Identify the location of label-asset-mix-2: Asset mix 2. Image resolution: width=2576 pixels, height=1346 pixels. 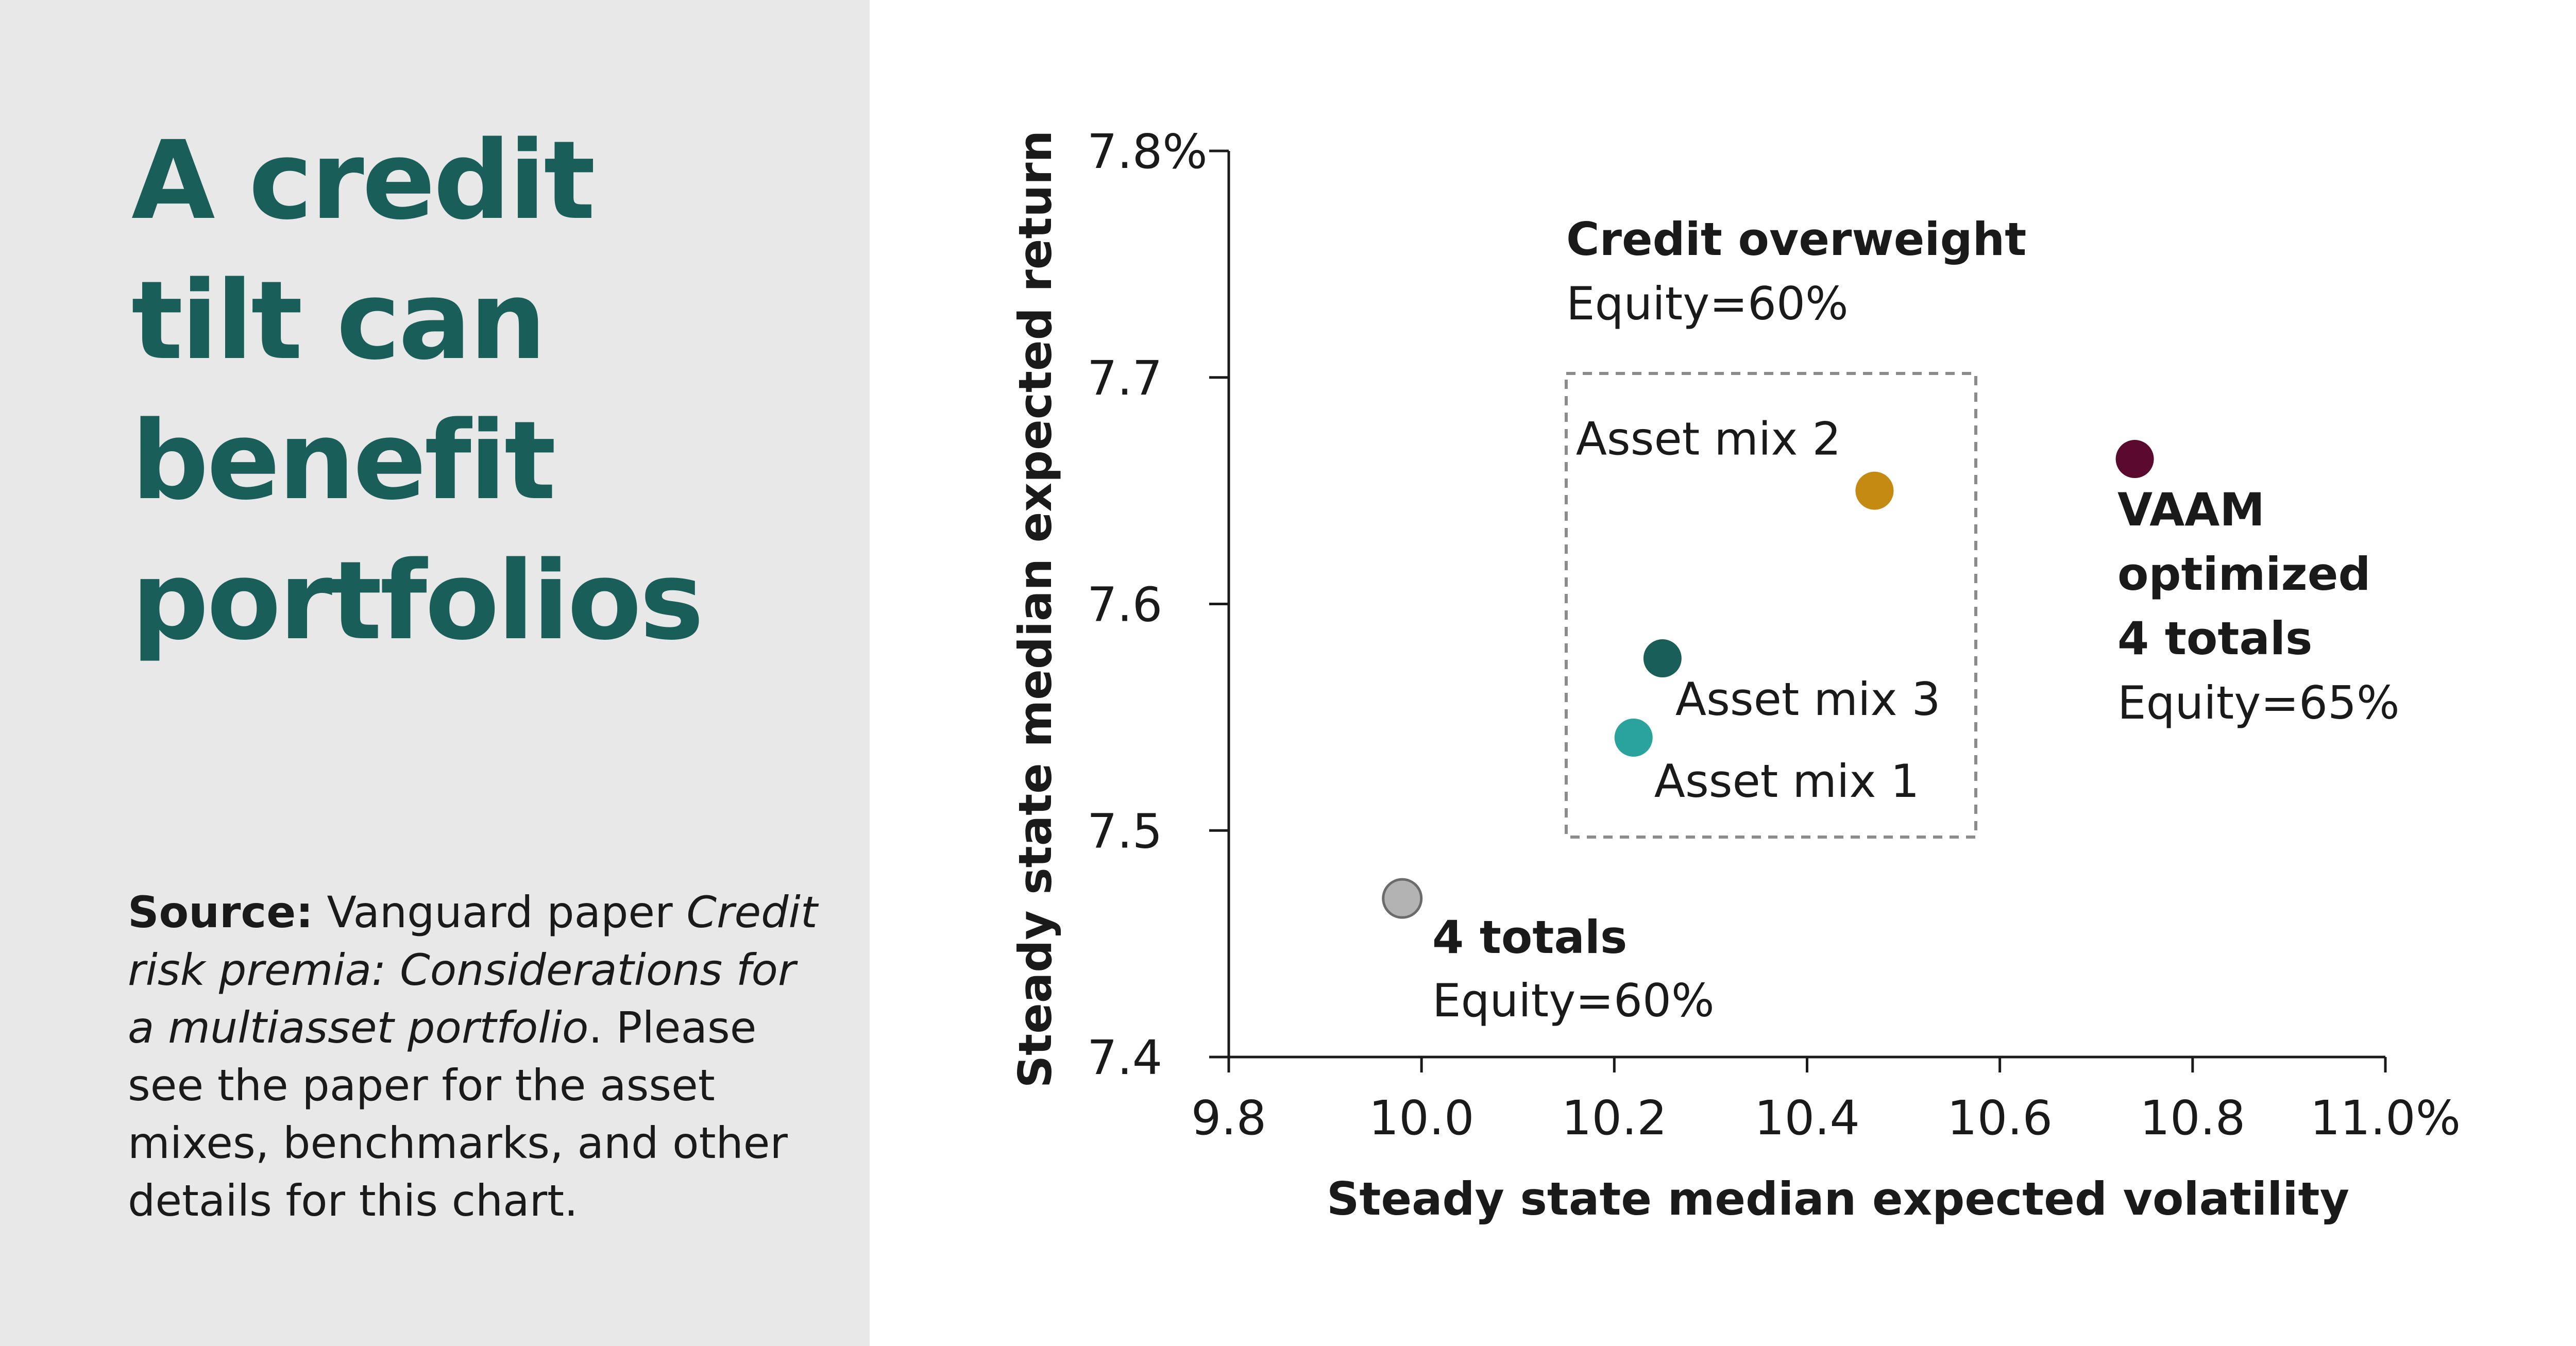
(1708, 439).